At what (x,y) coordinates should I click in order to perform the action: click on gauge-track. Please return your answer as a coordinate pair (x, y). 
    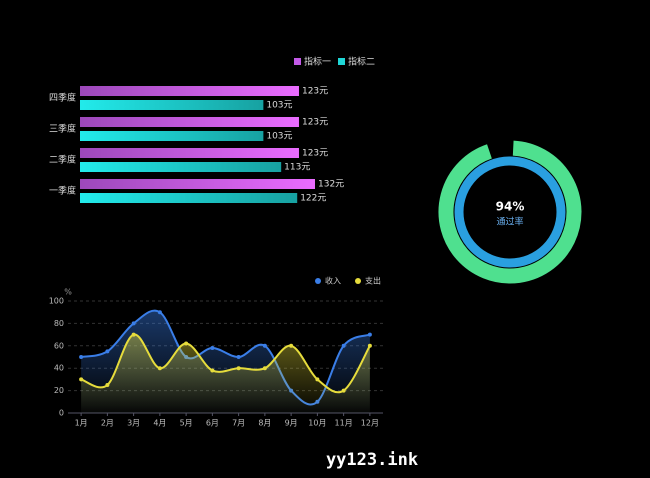
    Looking at the image, I should click on (510, 212).